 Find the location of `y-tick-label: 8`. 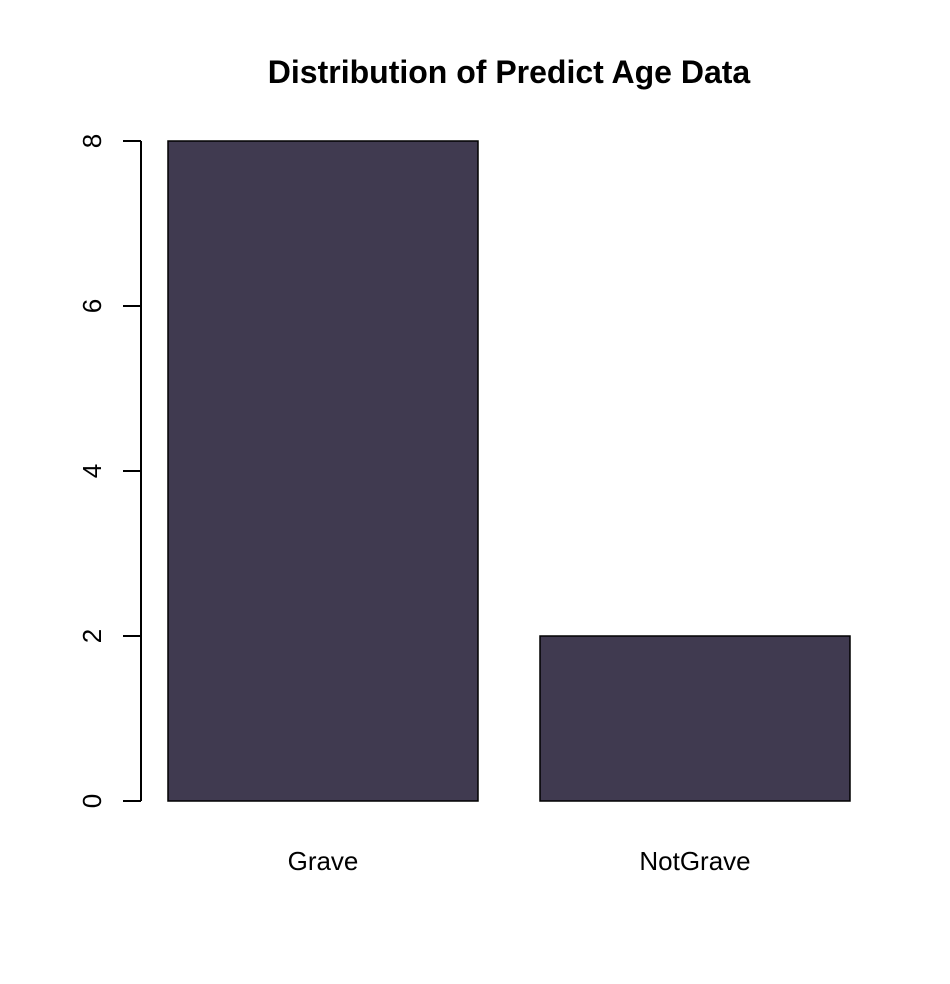

y-tick-label: 8 is located at coordinates (92, 141).